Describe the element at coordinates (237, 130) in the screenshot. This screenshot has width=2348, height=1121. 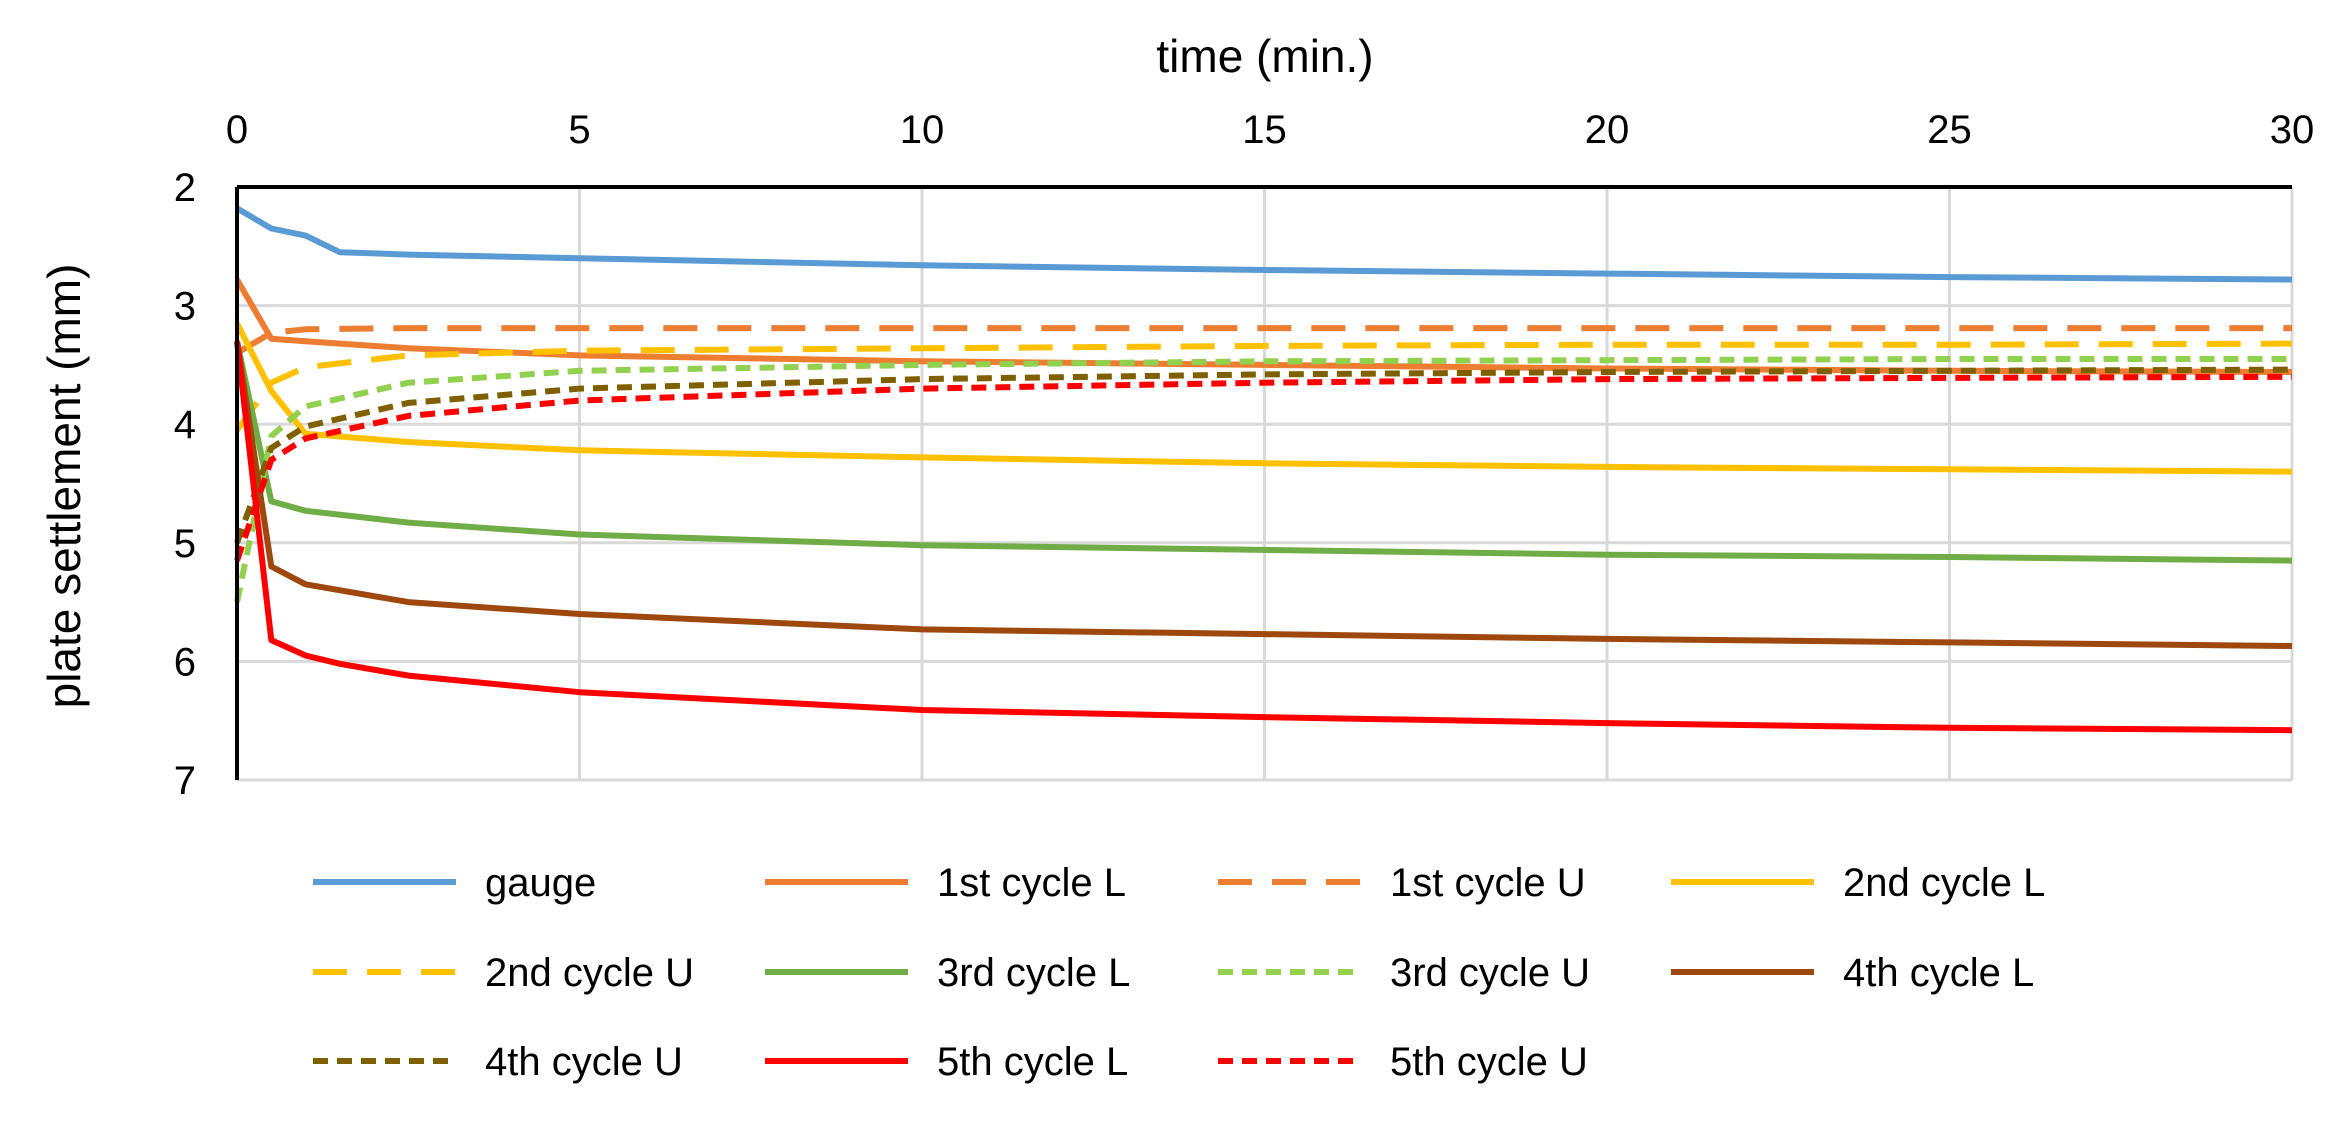
I see `x-tick-label-0: 0` at that location.